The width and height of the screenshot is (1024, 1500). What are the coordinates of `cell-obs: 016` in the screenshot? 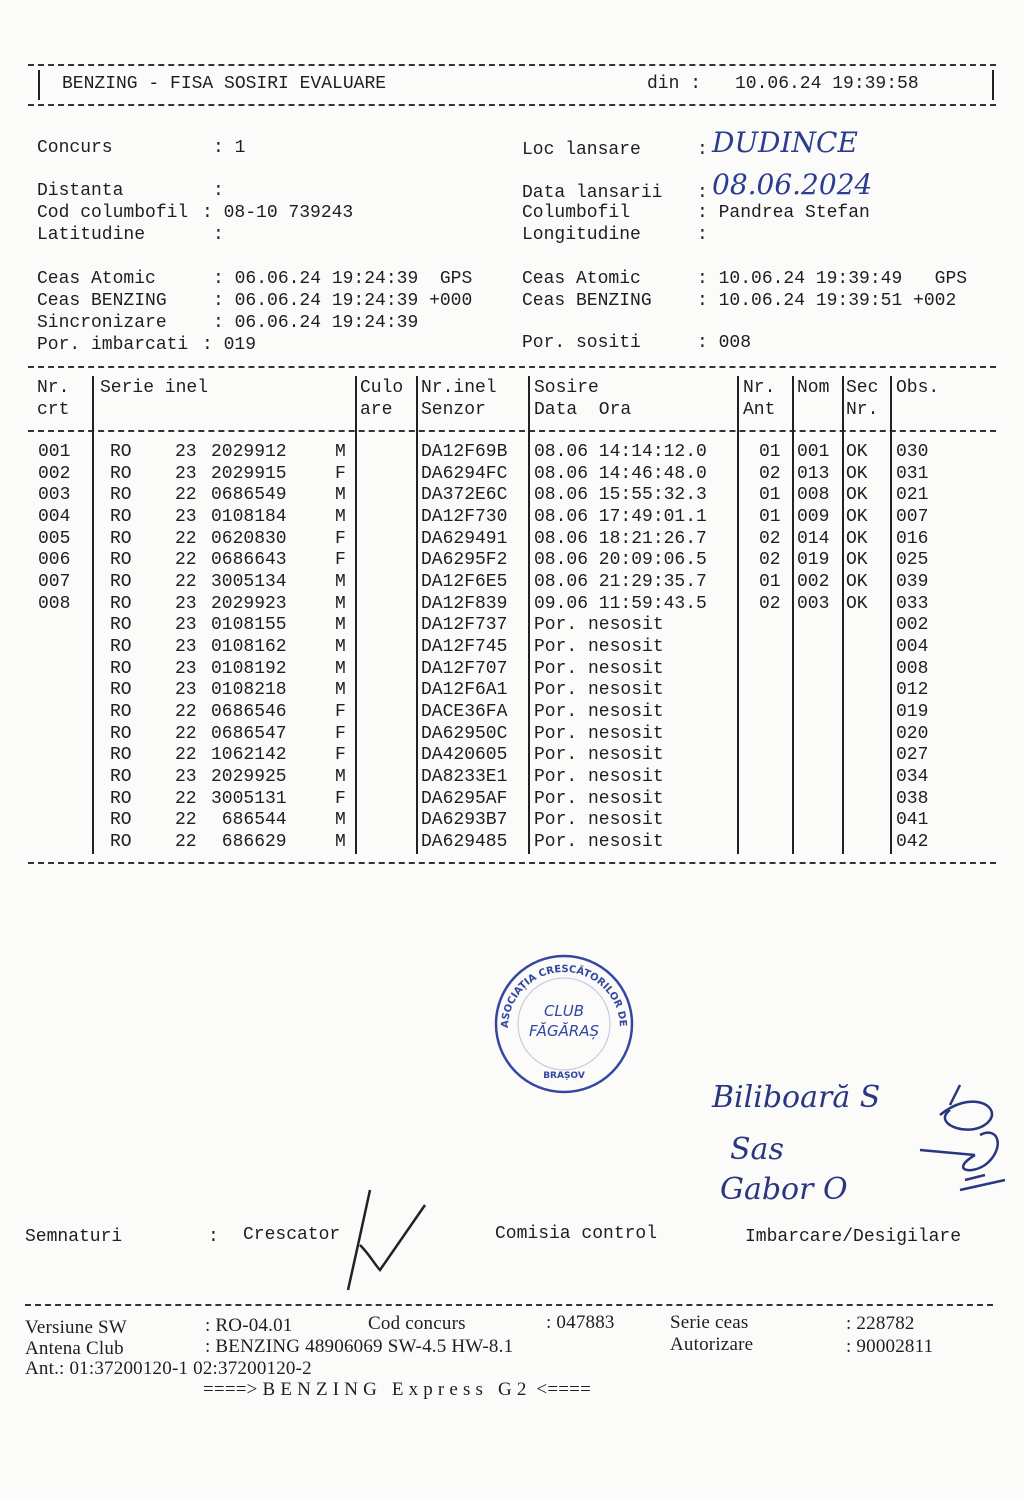 It's located at (912, 538).